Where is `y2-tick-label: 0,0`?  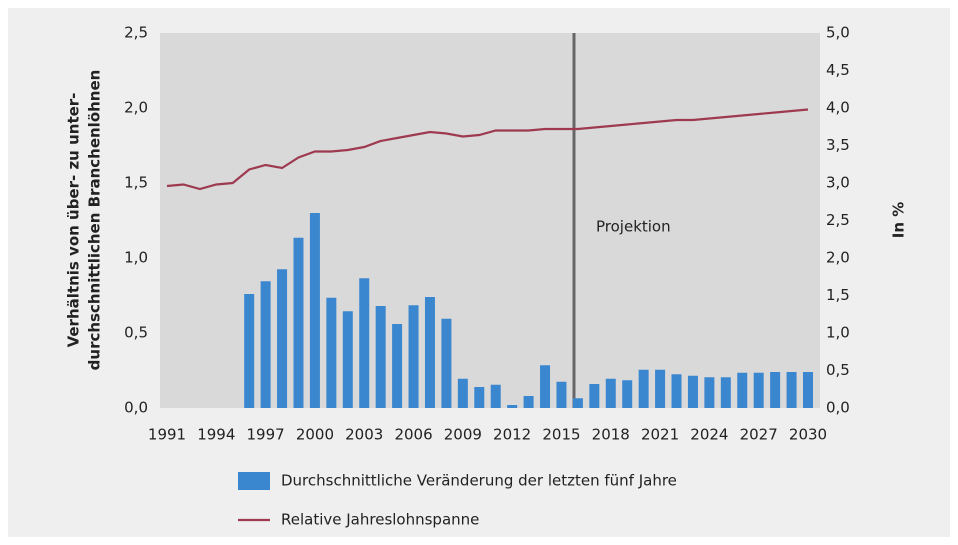
y2-tick-label: 0,0 is located at coordinates (838, 408).